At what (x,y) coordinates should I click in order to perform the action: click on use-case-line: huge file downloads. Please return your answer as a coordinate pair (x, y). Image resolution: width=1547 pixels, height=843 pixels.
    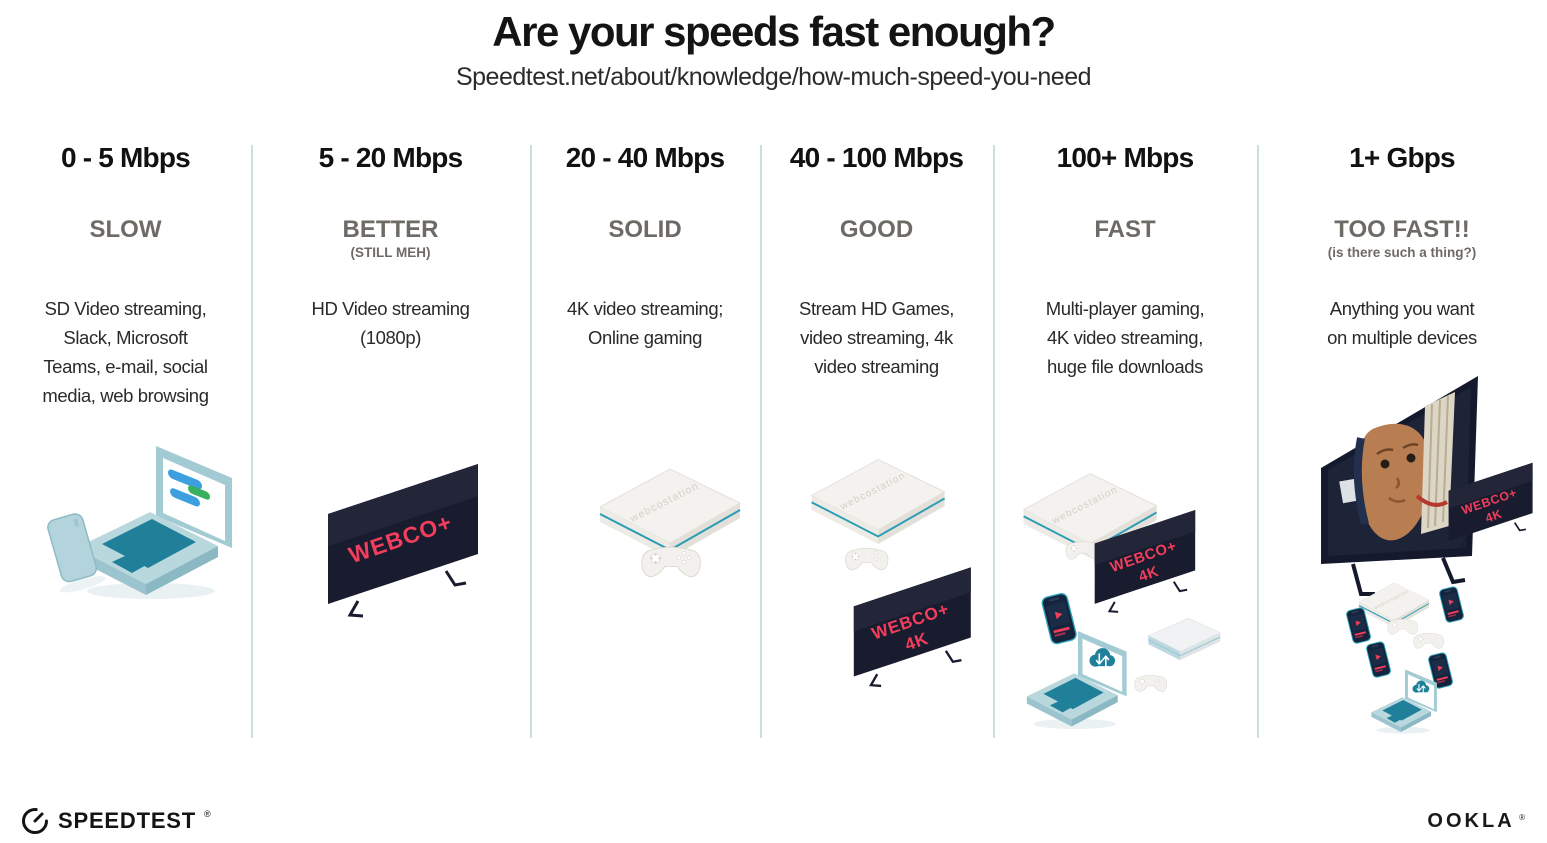
    Looking at the image, I should click on (1125, 366).